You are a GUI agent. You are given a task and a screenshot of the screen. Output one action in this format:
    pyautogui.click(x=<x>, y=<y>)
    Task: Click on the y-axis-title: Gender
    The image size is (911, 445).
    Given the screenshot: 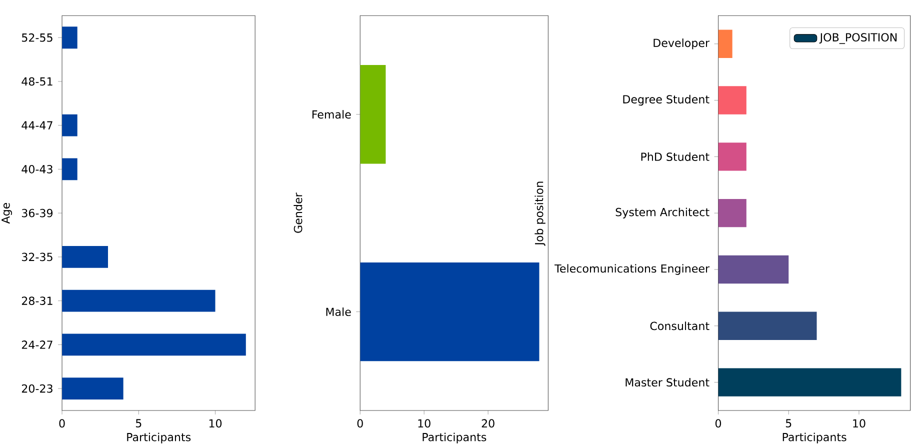 What is the action you would take?
    pyautogui.click(x=298, y=212)
    